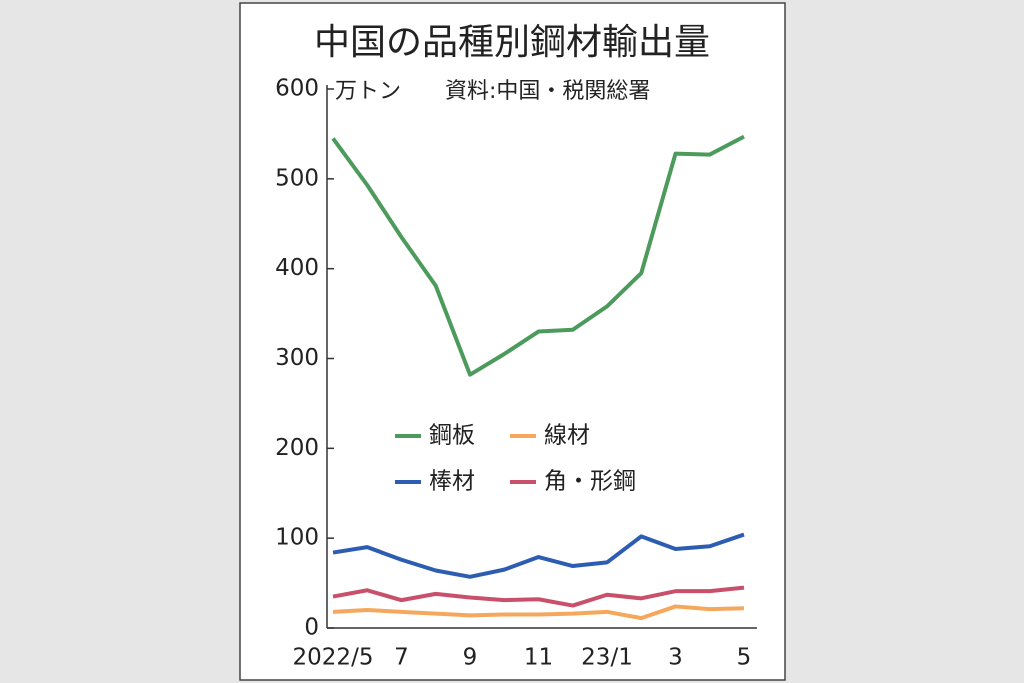 This screenshot has height=683, width=1024. I want to click on y-tick-label: 0, so click(311, 628).